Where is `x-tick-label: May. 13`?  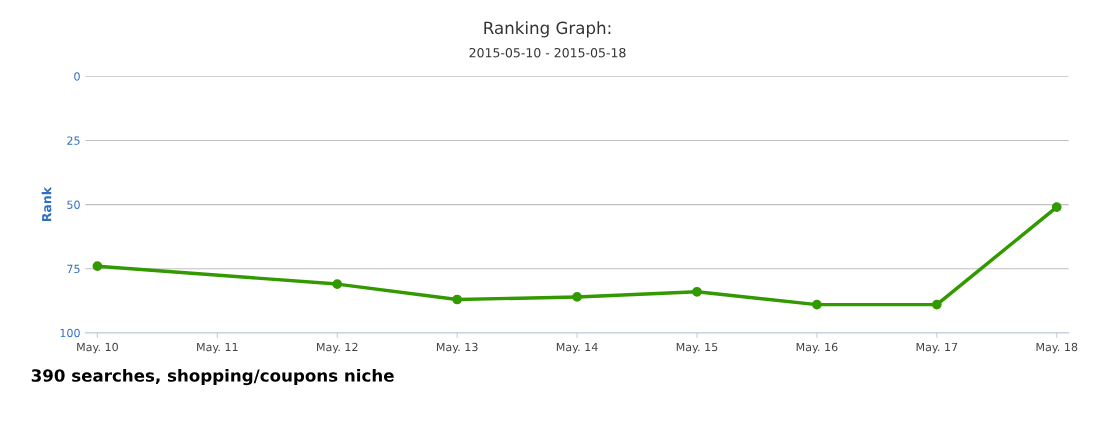
x-tick-label: May. 13 is located at coordinates (457, 348).